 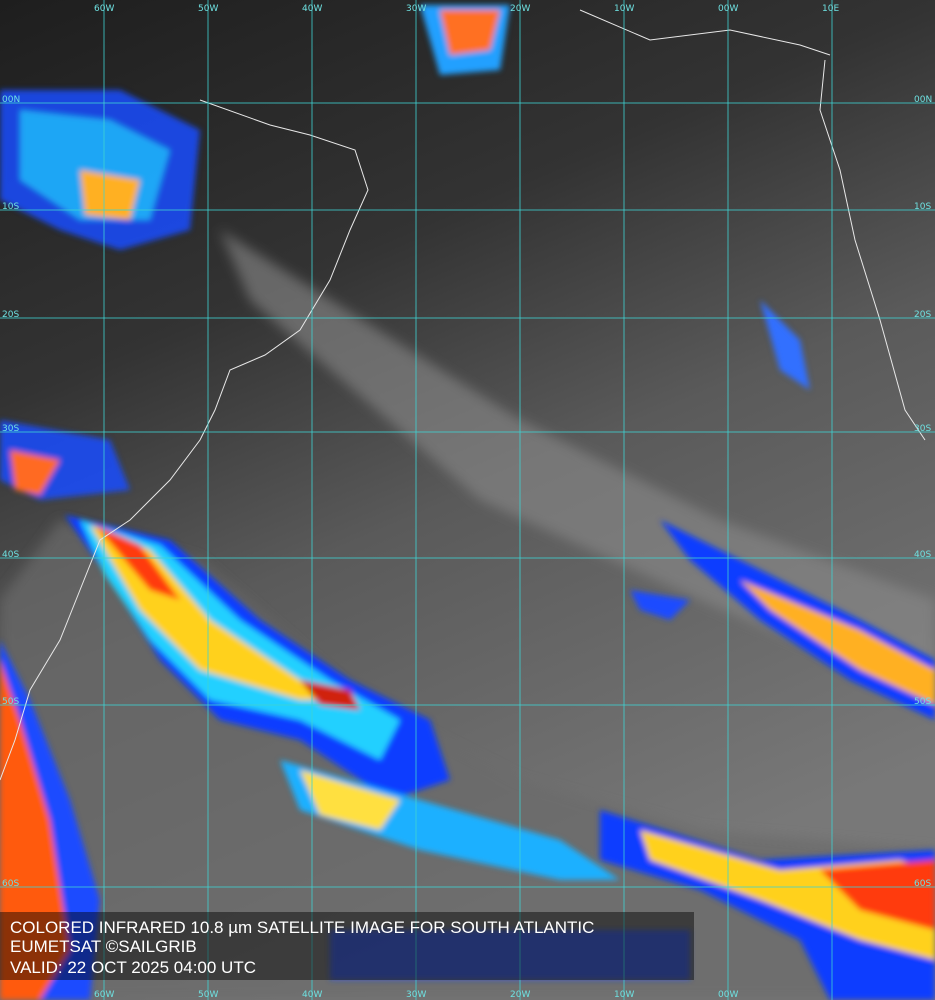 I want to click on lat-label-left: 30S, so click(x=10, y=429).